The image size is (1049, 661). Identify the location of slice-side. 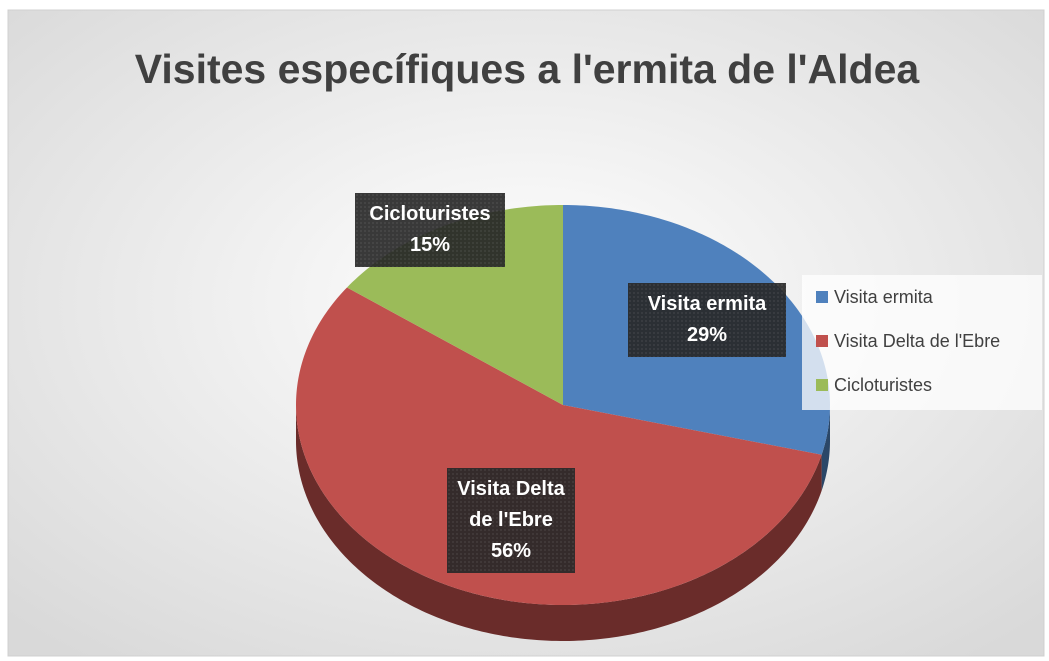
(825, 448).